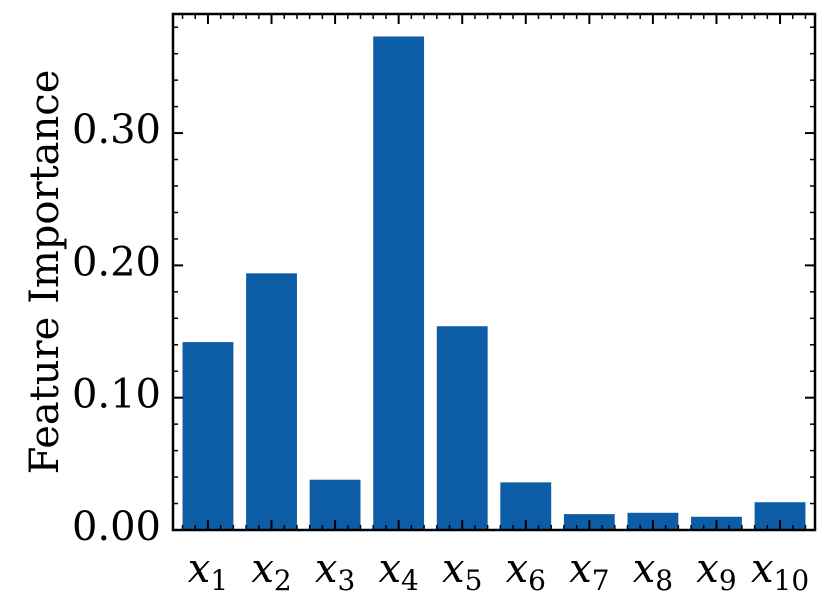 Image resolution: width=830 pixels, height=601 pixels. Describe the element at coordinates (335, 571) in the screenshot. I see `x-tick-label: x3` at that location.